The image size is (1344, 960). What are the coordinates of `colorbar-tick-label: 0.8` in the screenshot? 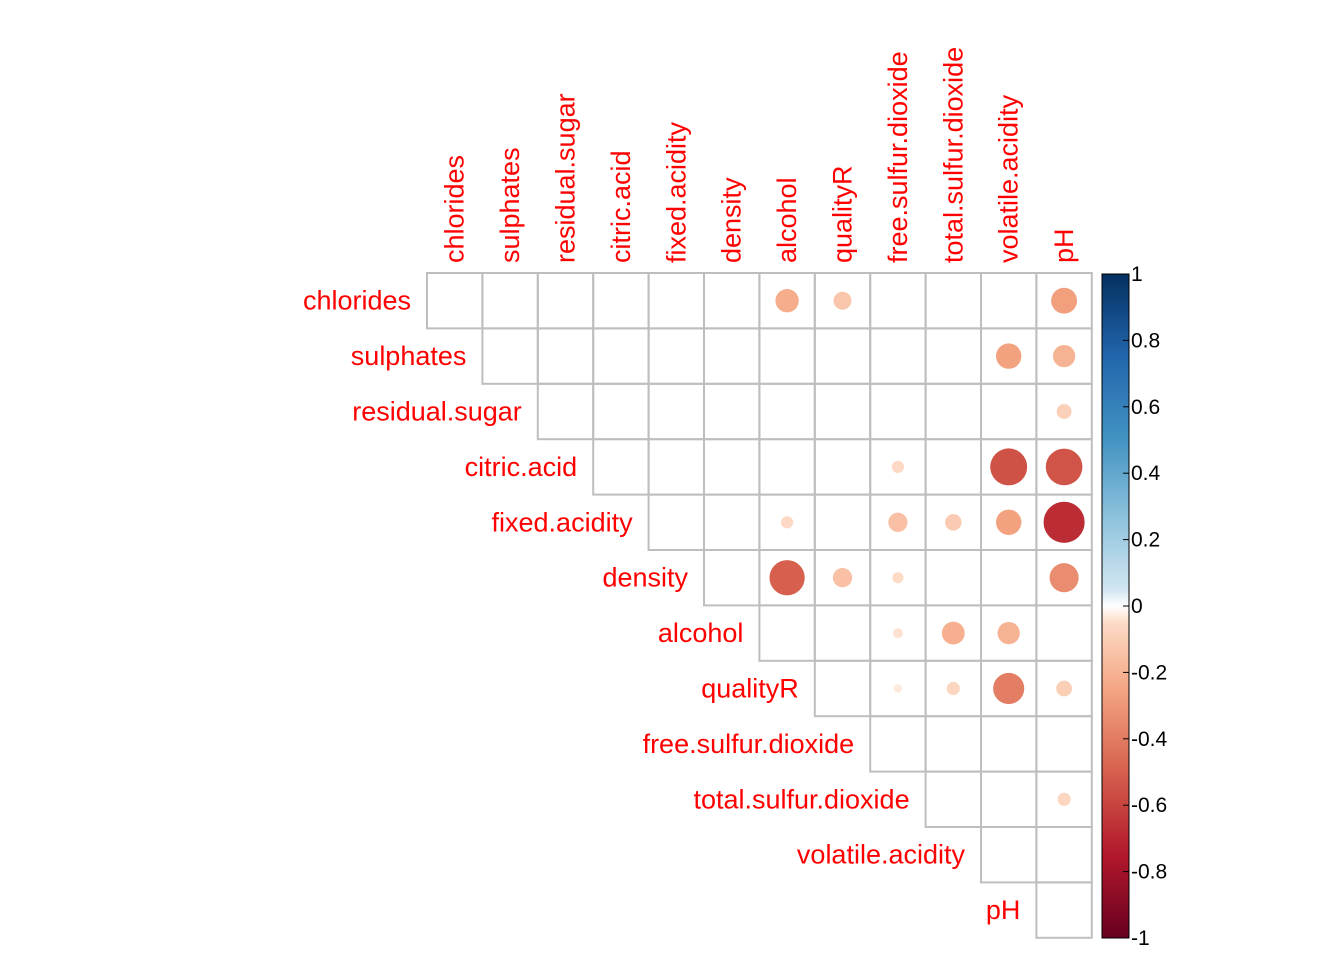 It's located at (1145, 340).